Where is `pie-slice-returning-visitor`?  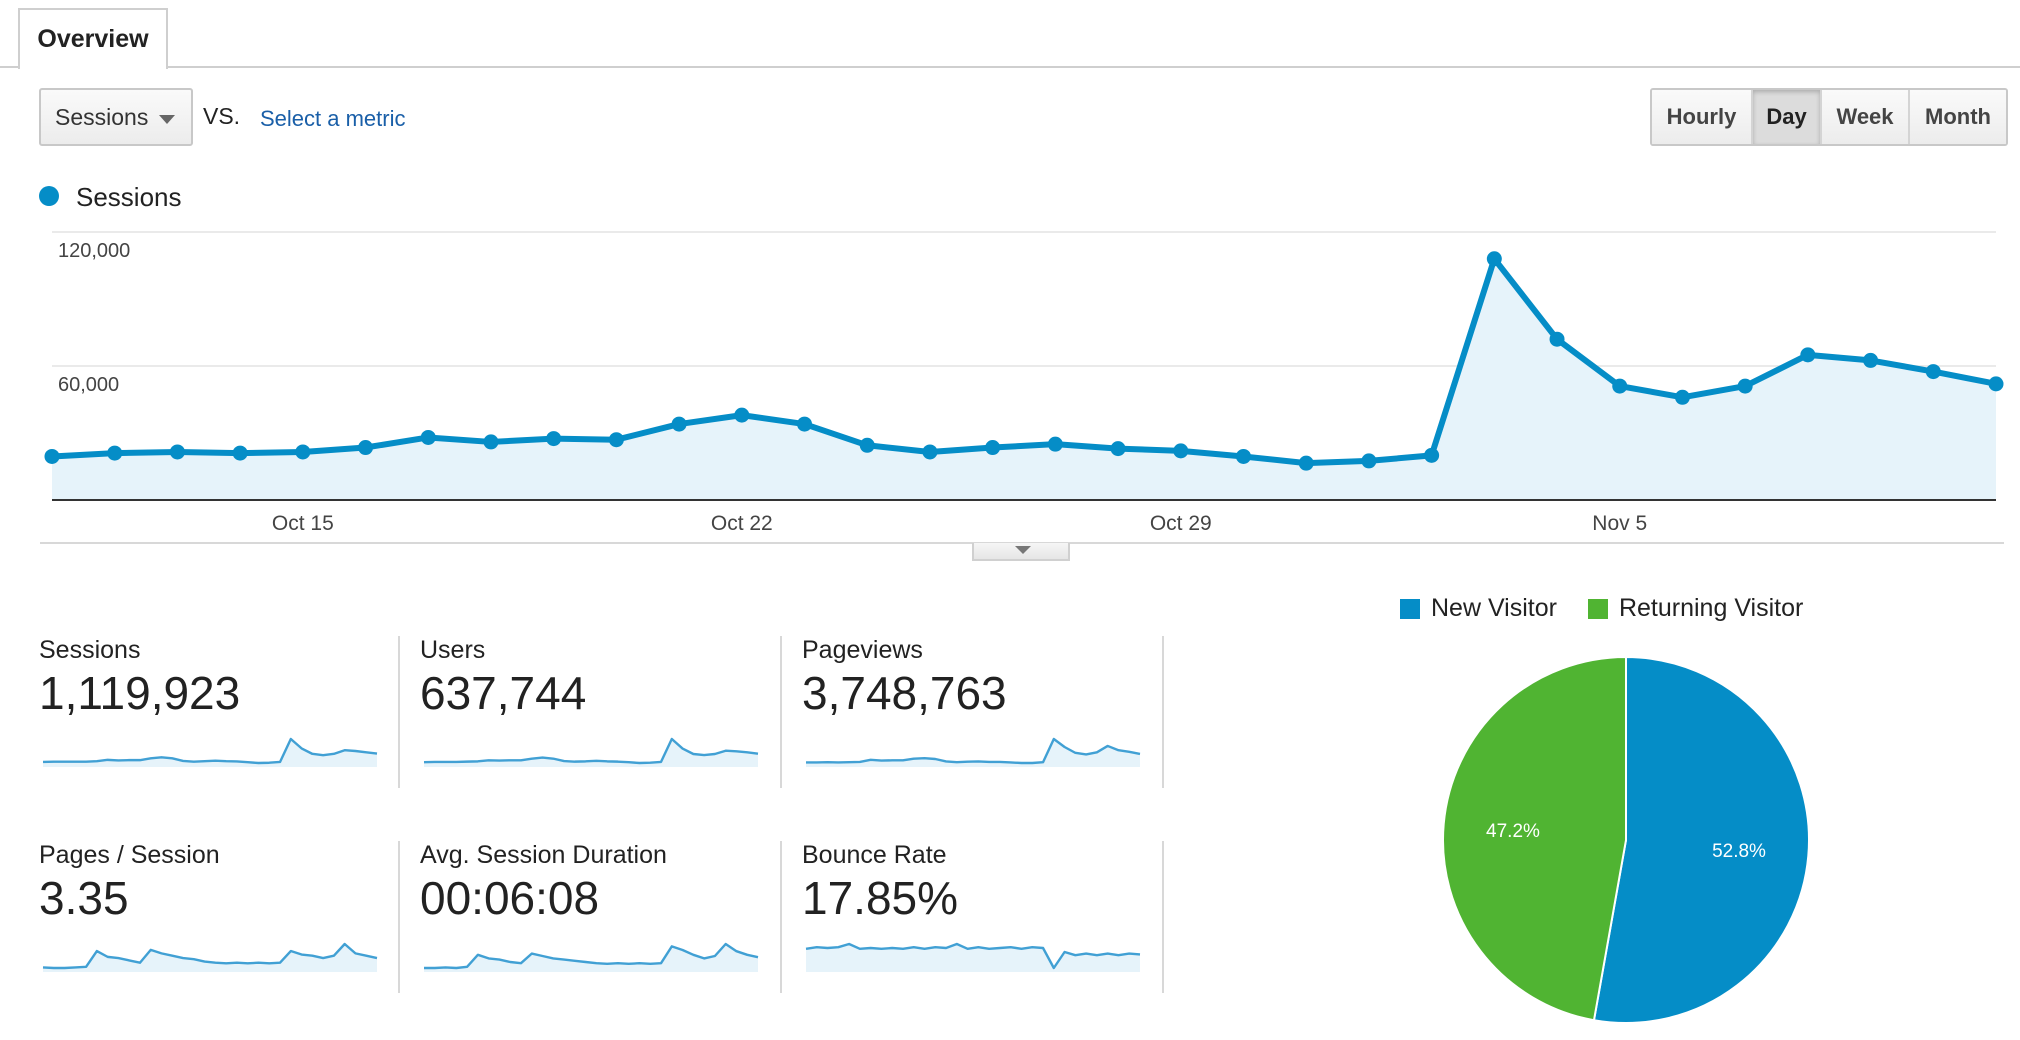
pie-slice-returning-visitor is located at coordinates (1534, 838).